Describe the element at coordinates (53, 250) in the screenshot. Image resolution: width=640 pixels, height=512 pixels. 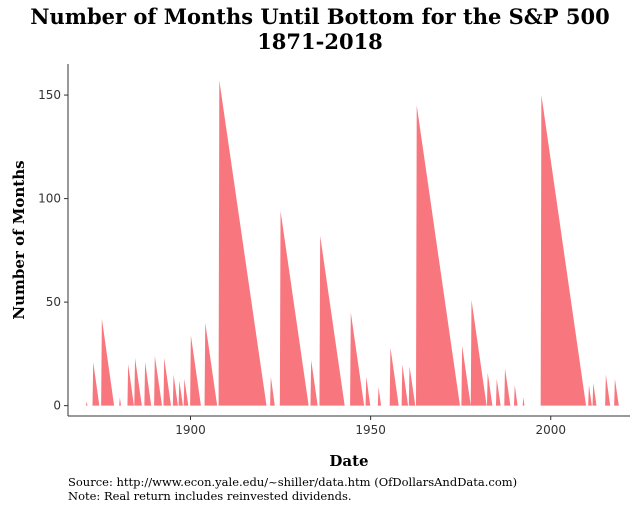
I see `y-axis-ticks: 0 50 100 150` at that location.